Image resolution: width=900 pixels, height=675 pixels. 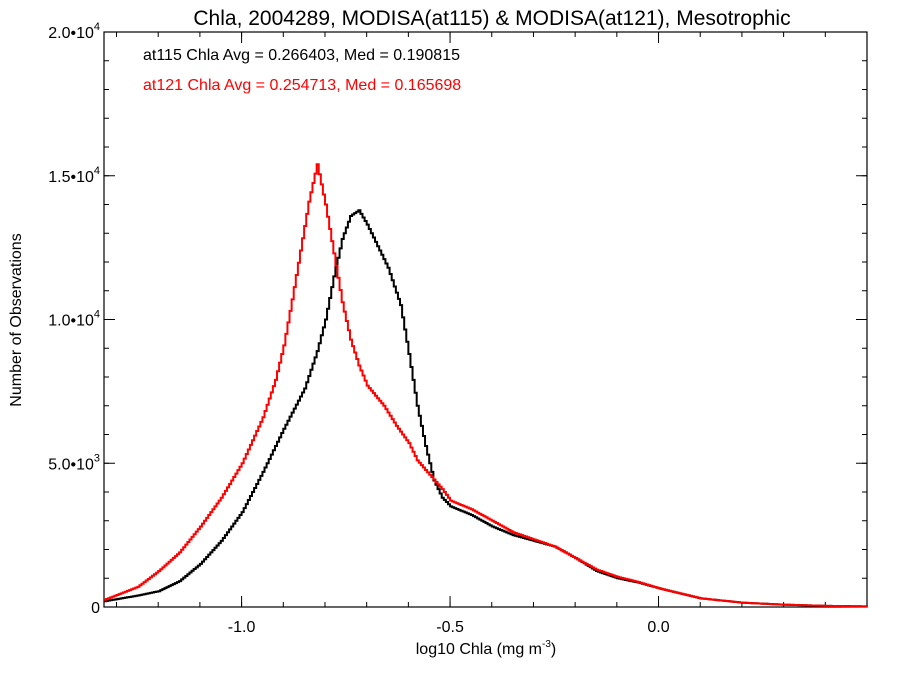 What do you see at coordinates (74, 462) in the screenshot?
I see `y-tick-label: 5.0•103` at bounding box center [74, 462].